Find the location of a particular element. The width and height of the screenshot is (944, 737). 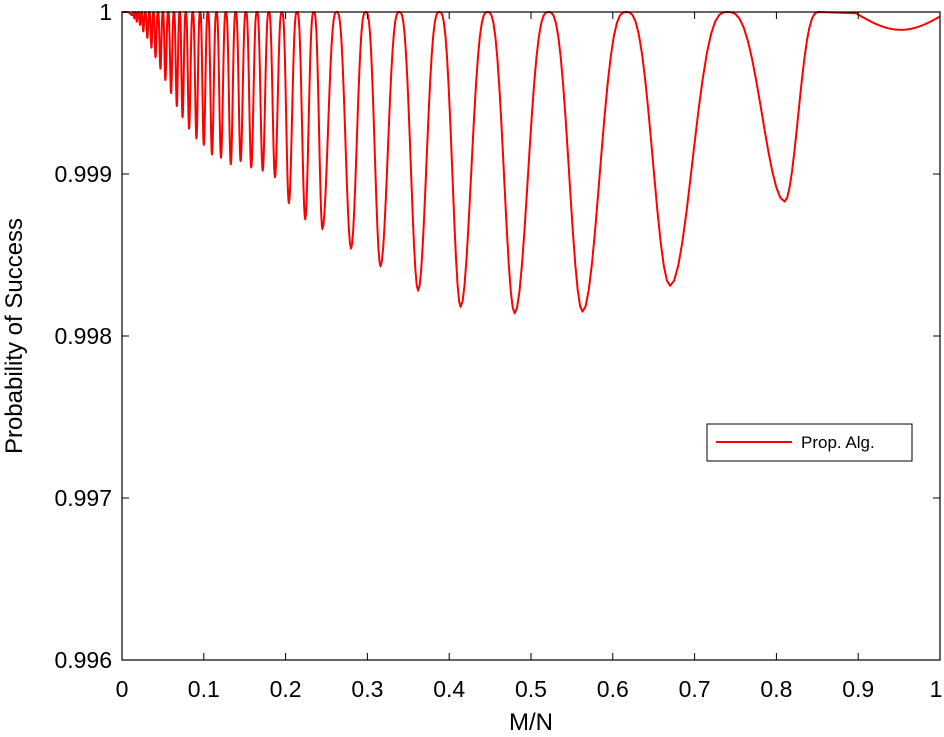

x-axis-label: M/N is located at coordinates (531, 722).